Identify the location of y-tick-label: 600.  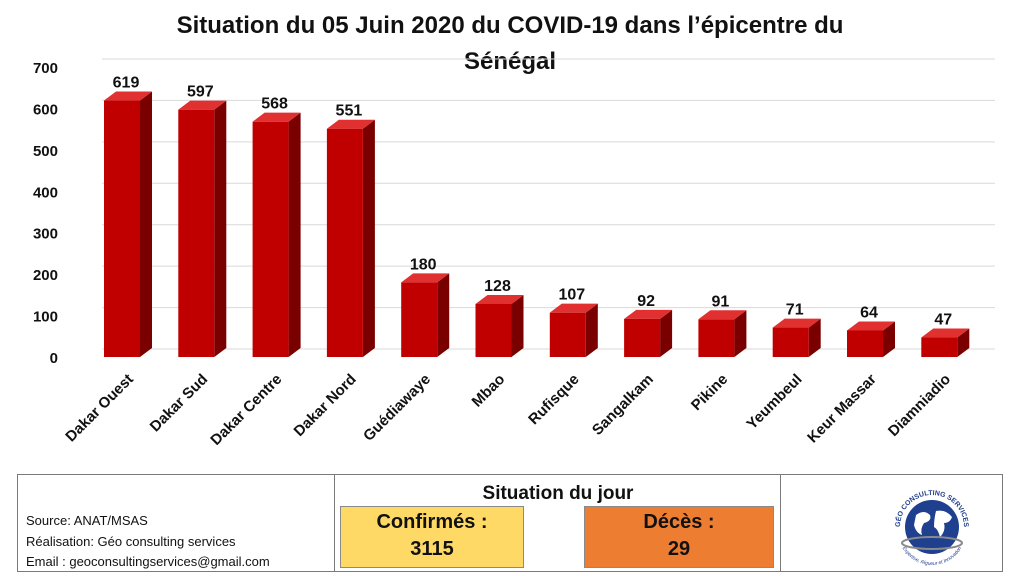
(45, 109).